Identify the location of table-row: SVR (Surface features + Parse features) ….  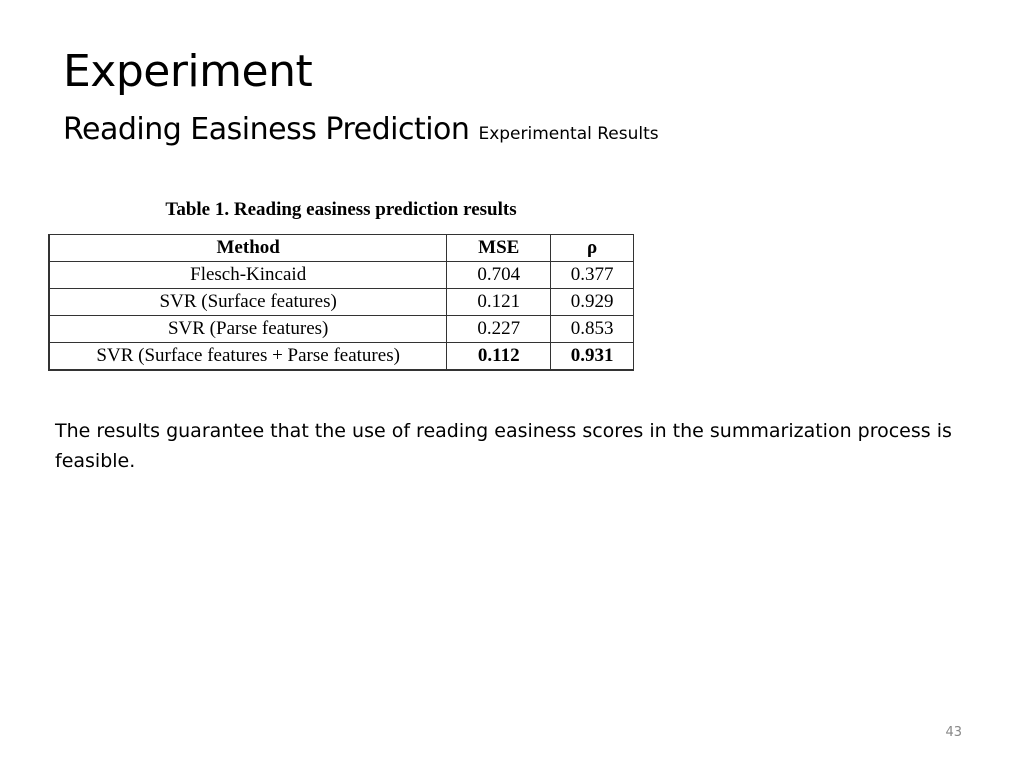
(341, 356).